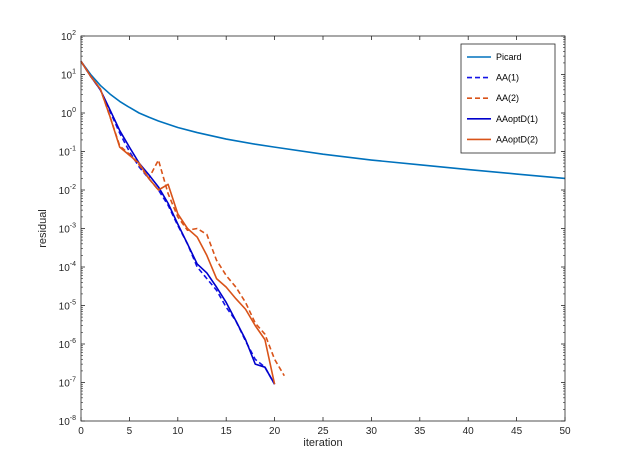 This screenshot has height=471, width=623. What do you see at coordinates (81, 431) in the screenshot?
I see `x-tick-label: 0` at bounding box center [81, 431].